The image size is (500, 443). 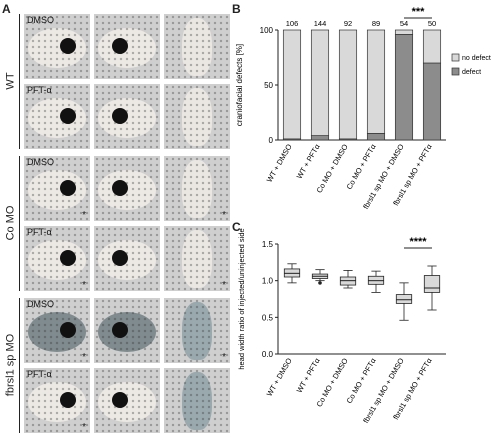 I want to click on legend-label-no-defect: no defect, so click(x=476, y=58).